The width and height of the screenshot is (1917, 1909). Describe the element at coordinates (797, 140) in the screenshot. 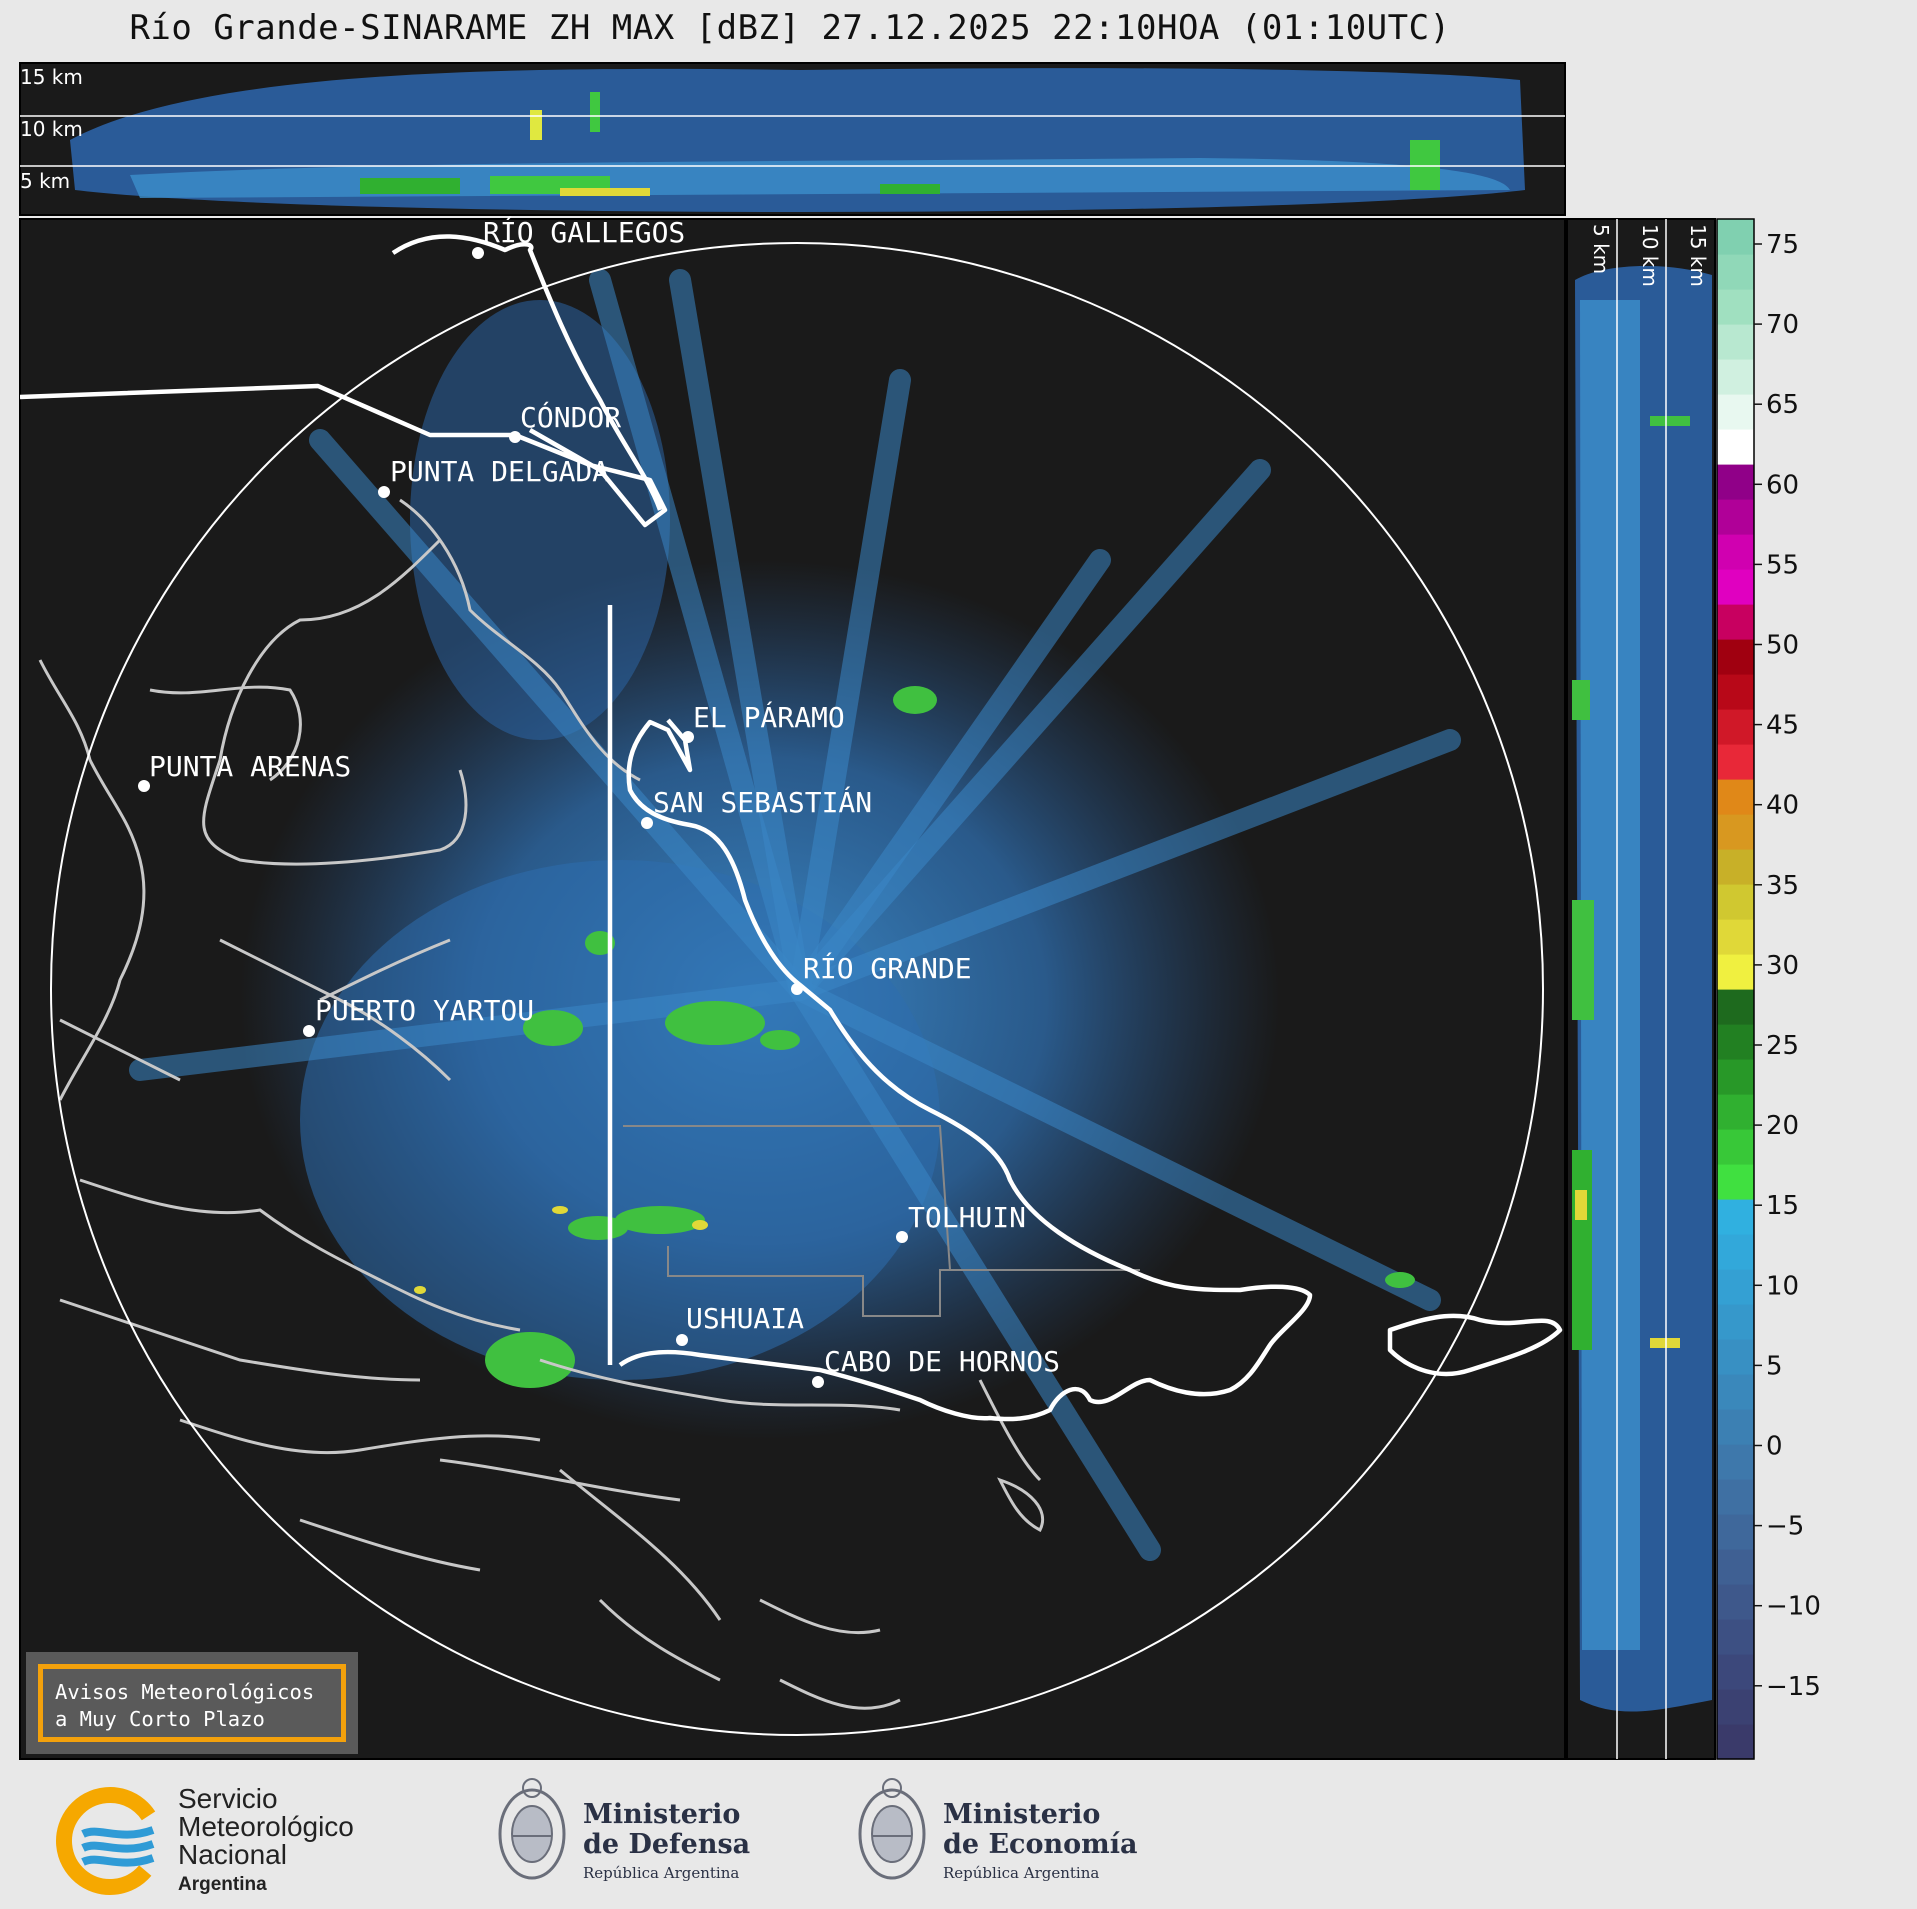

I see `top-cross-section-echoes` at that location.